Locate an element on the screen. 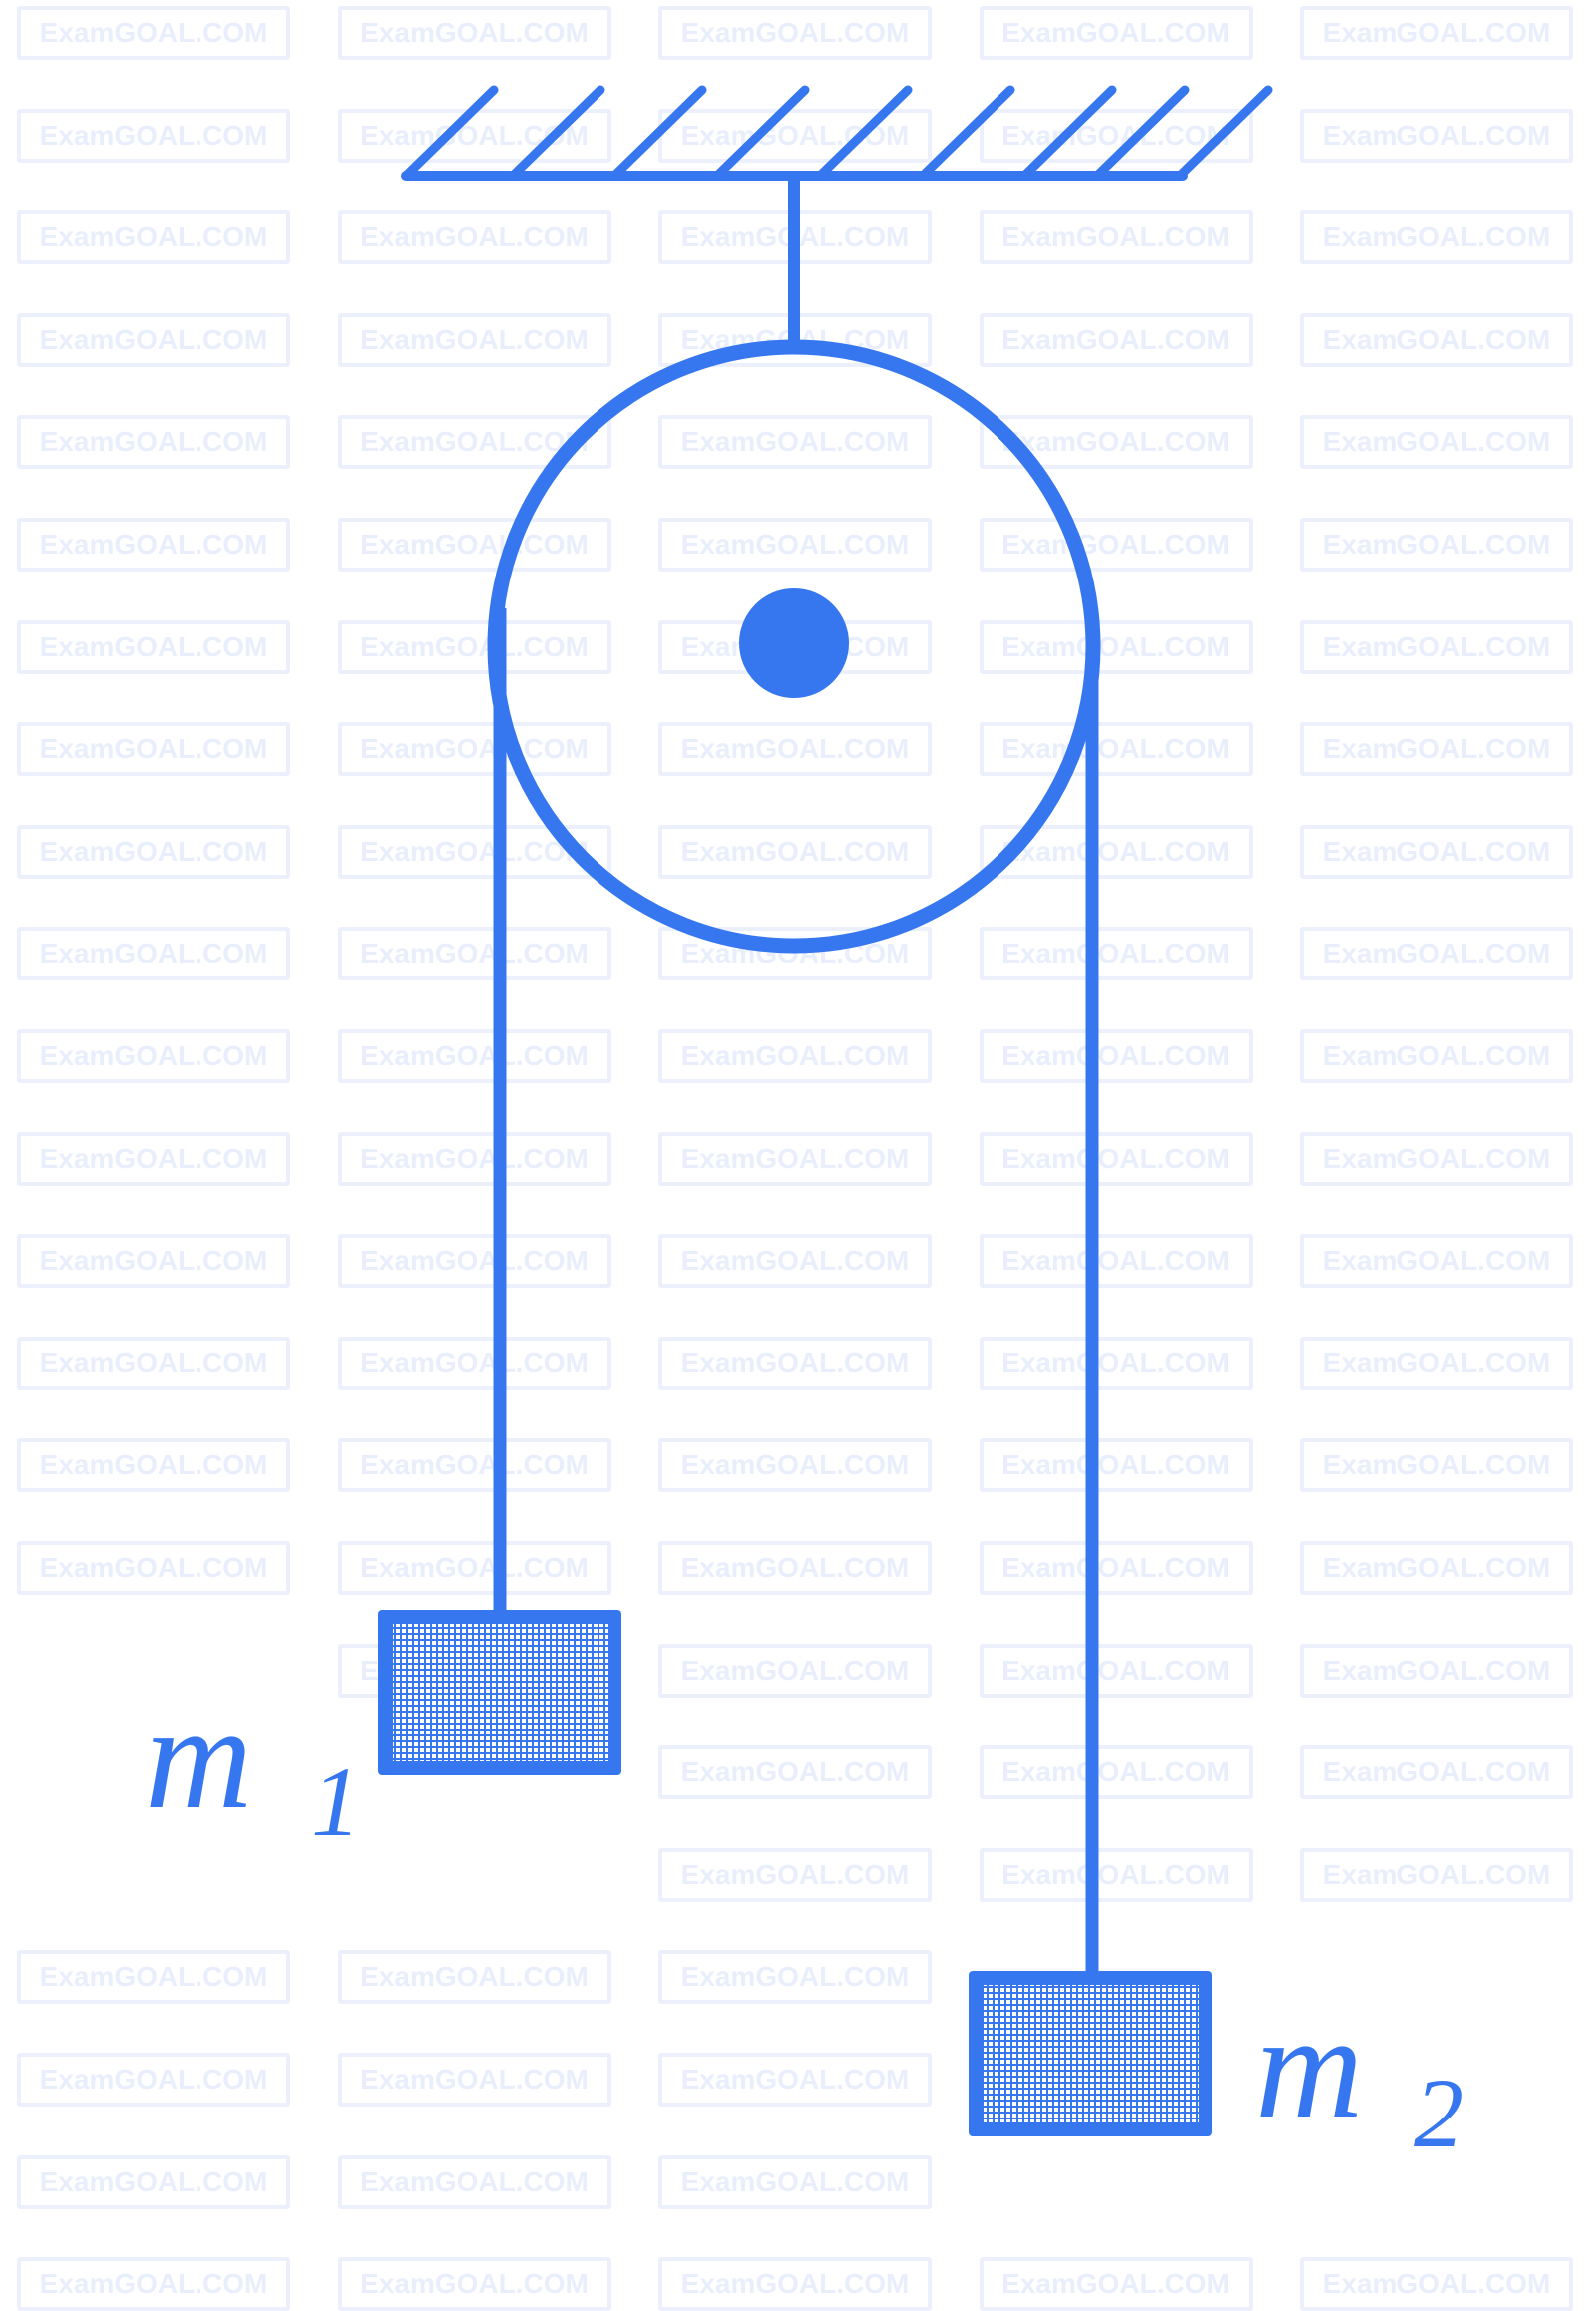 The image size is (1596, 2311). label-m2: m is located at coordinates (1309, 2066).